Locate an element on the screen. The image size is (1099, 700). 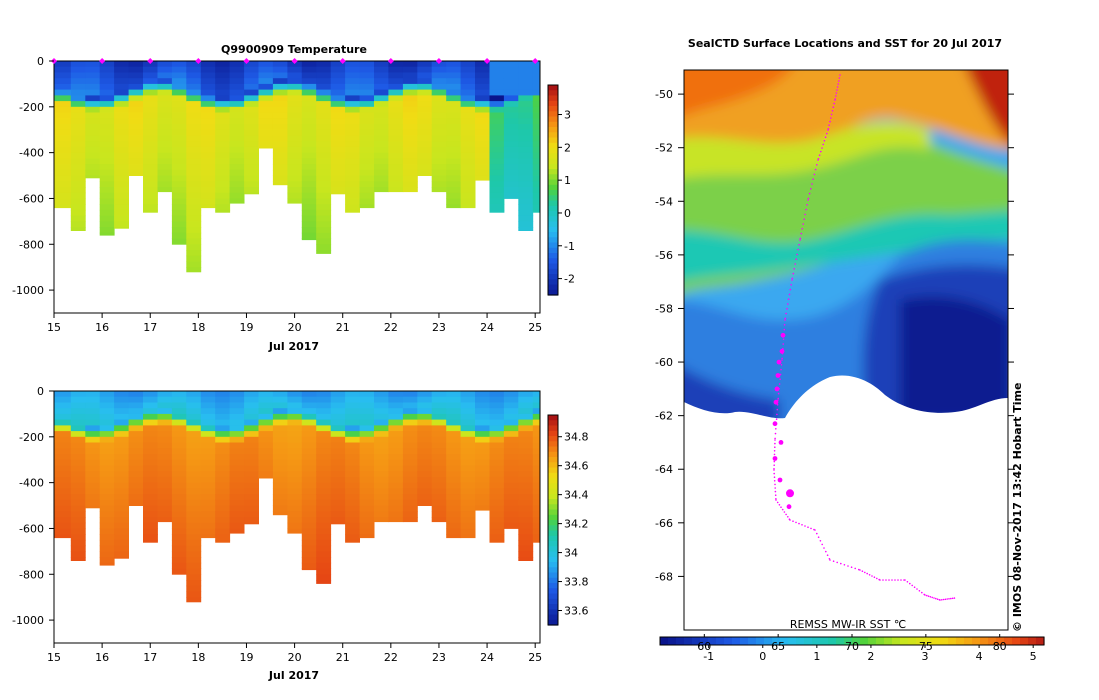
sst-colorbar-swatch is located at coordinates (928, 641).